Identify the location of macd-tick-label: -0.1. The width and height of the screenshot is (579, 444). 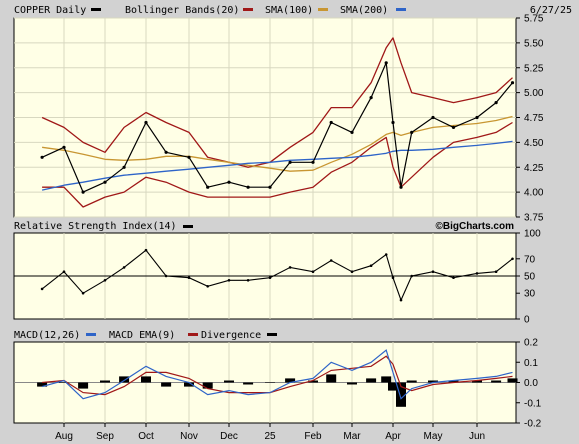
(533, 403).